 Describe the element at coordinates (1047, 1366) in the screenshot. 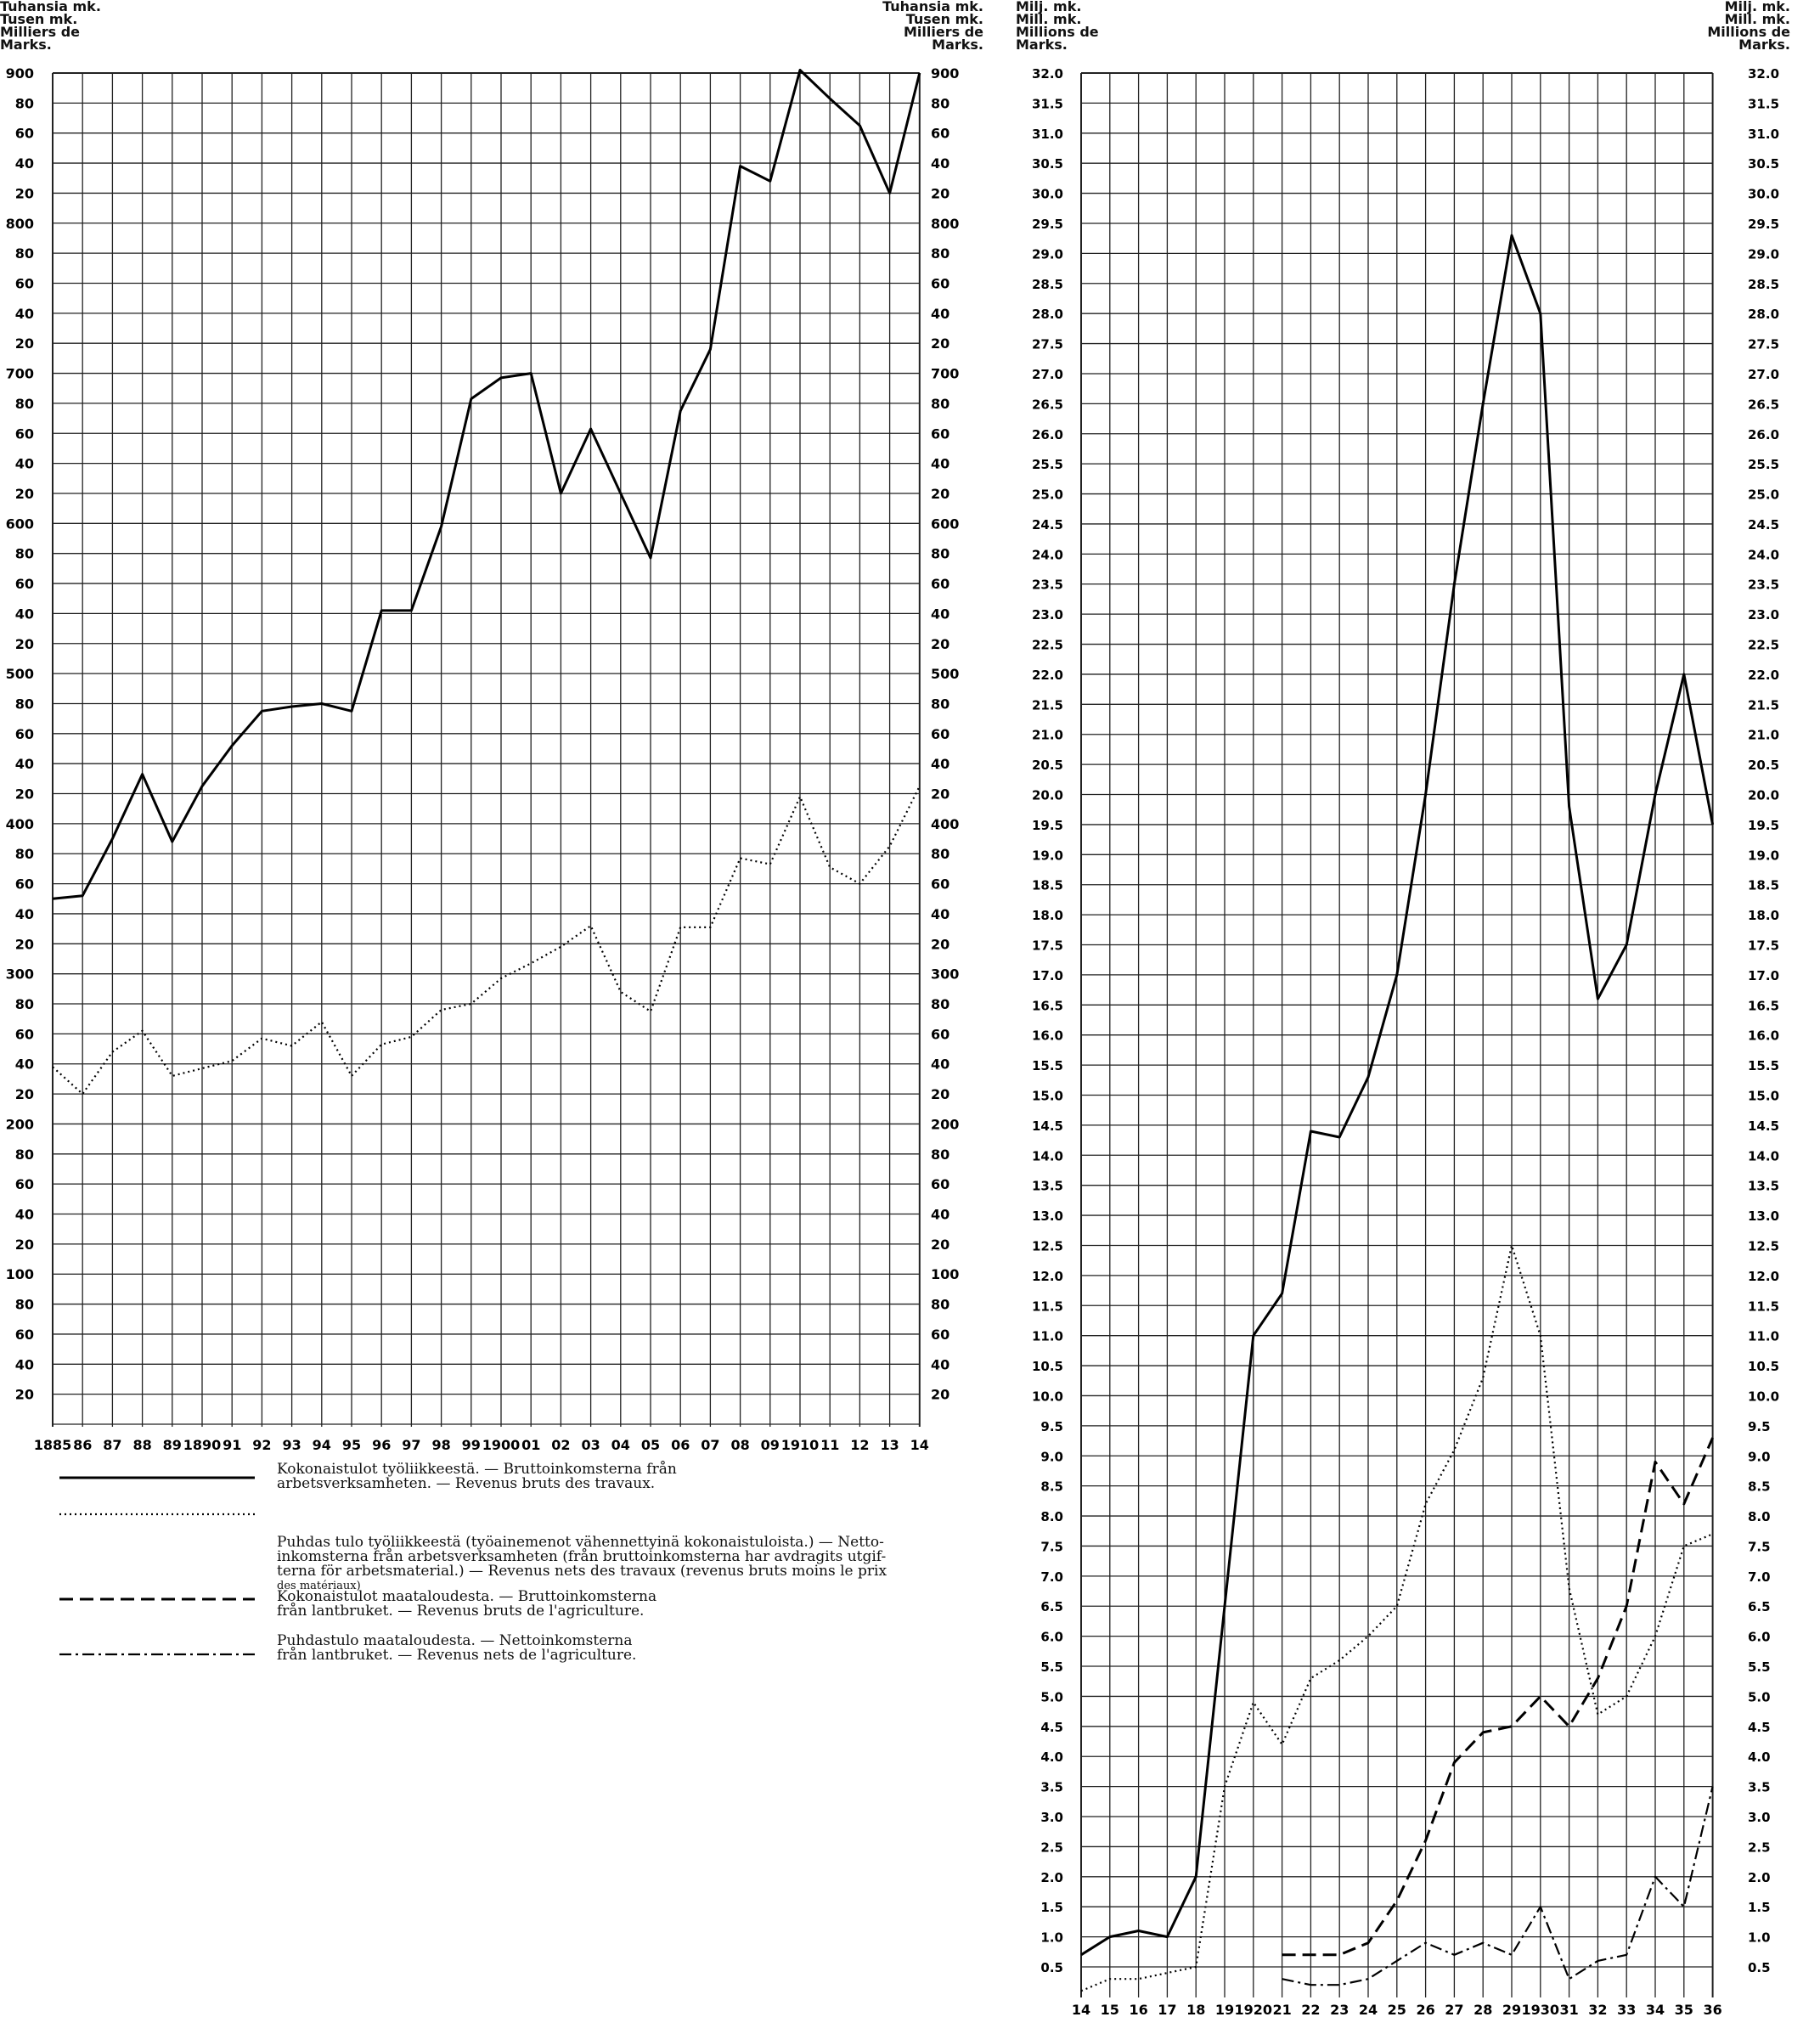

I see `y-tick-label-left: 10.5` at that location.